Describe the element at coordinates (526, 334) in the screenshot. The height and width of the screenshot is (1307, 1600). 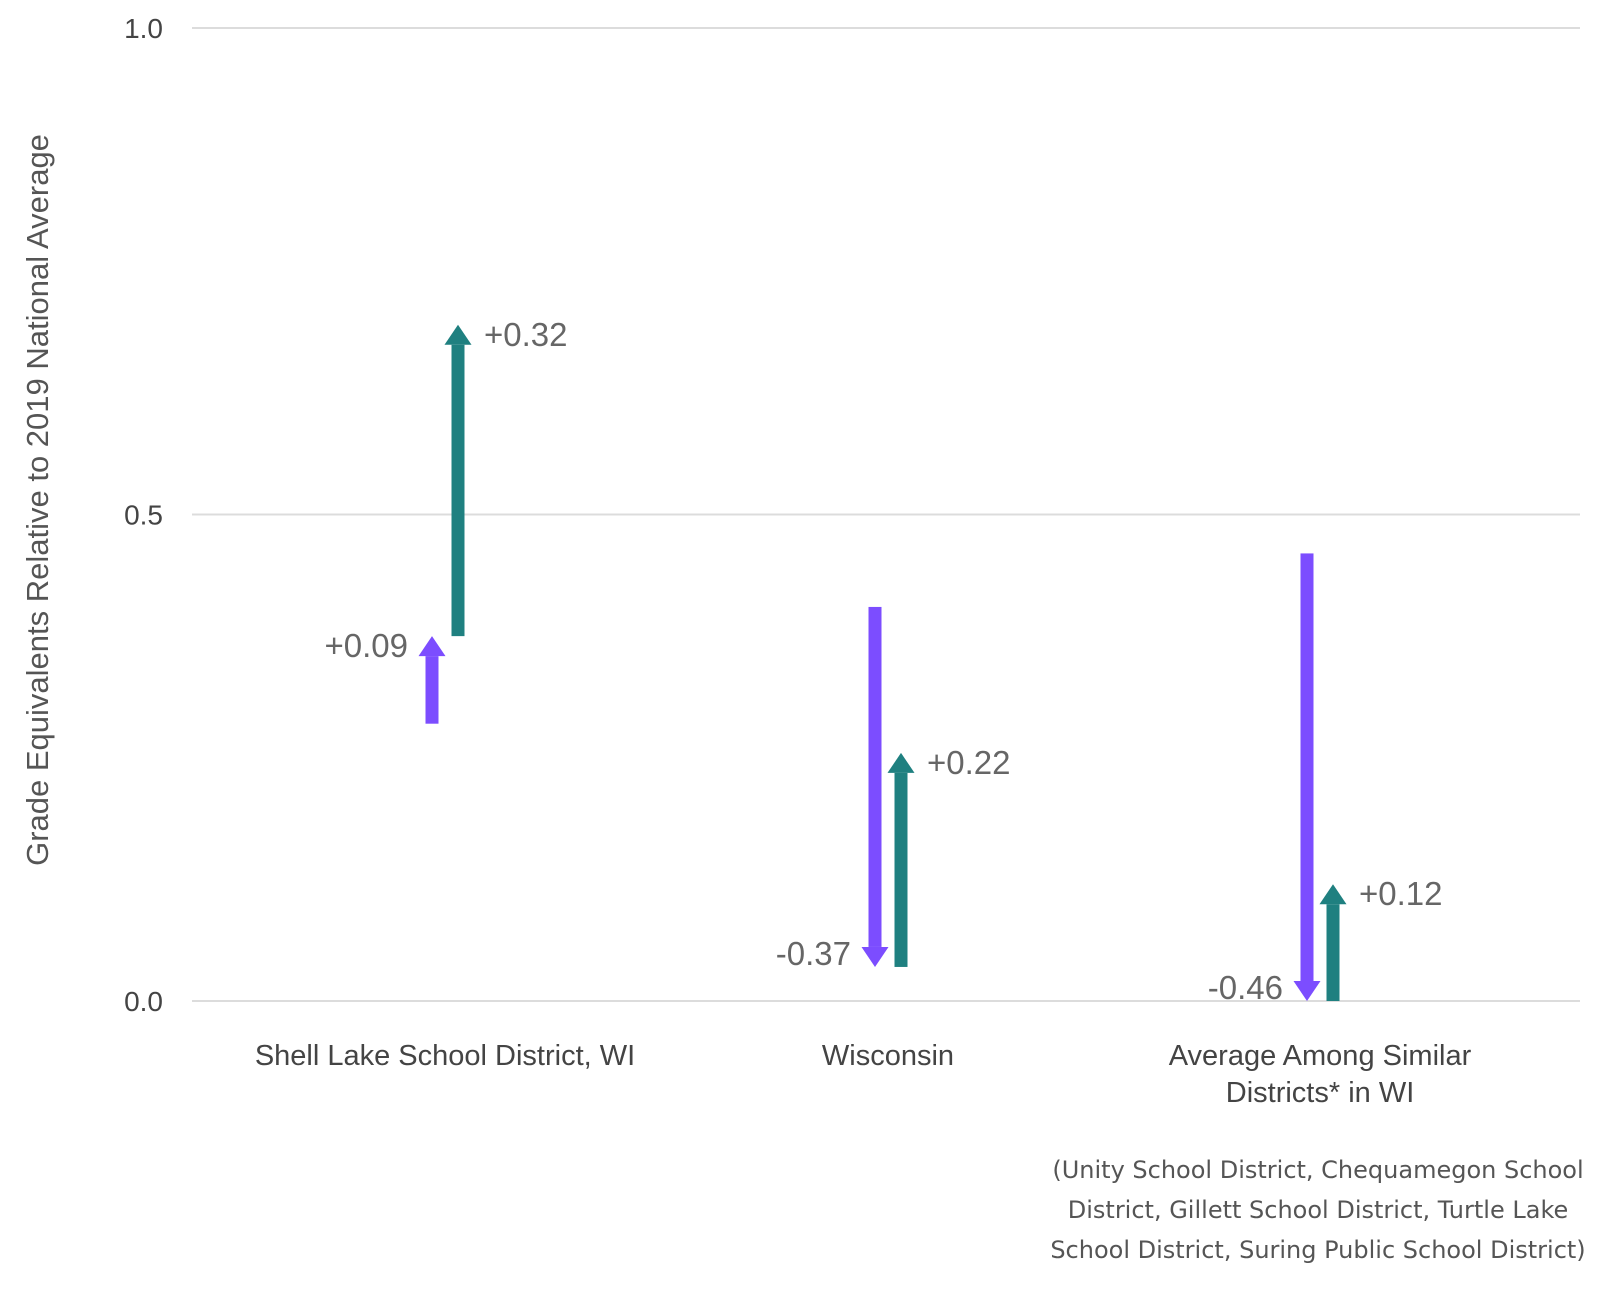
I see `value-label: +0.32` at that location.